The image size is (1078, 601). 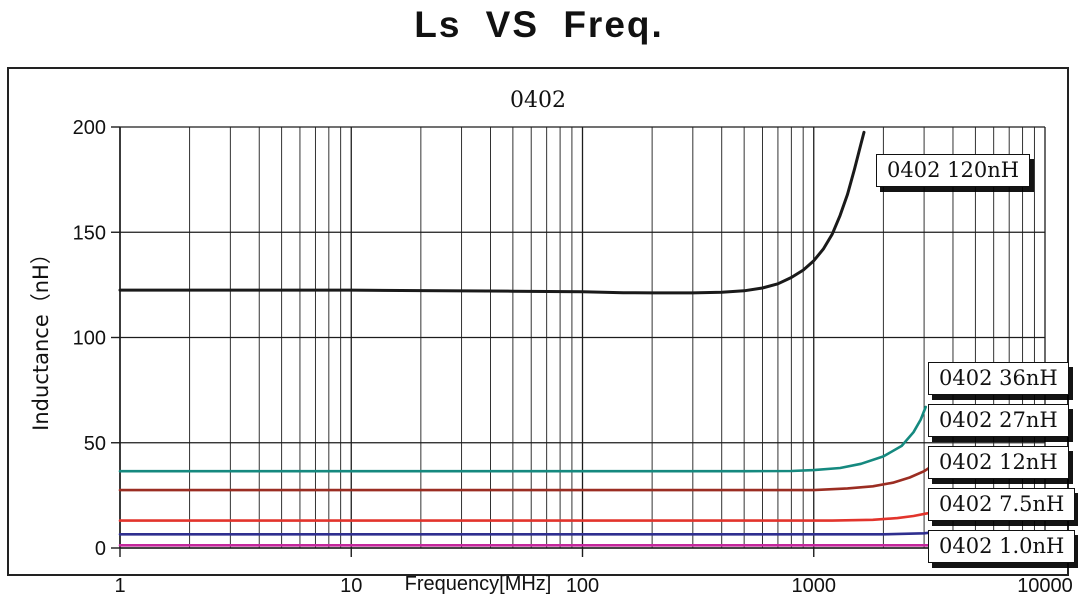 What do you see at coordinates (1002, 546) in the screenshot?
I see `legend-item: 0402 1.0nH` at bounding box center [1002, 546].